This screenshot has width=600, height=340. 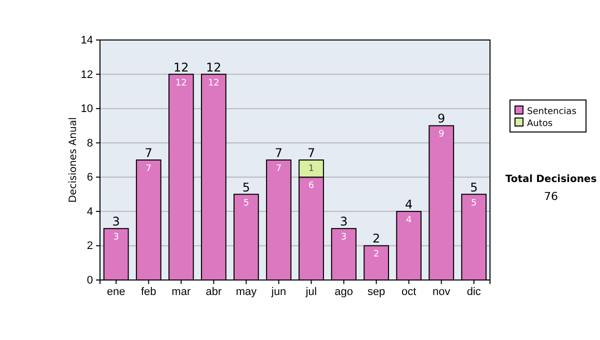 I want to click on x-tick-label: may, so click(x=247, y=292).